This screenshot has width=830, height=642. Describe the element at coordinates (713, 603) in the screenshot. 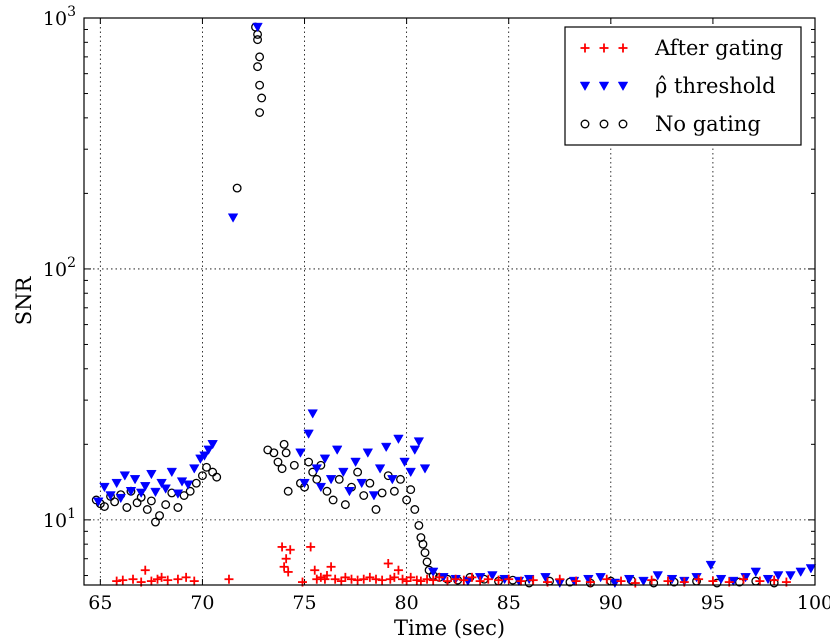

I see `x-tick-label: 95` at that location.